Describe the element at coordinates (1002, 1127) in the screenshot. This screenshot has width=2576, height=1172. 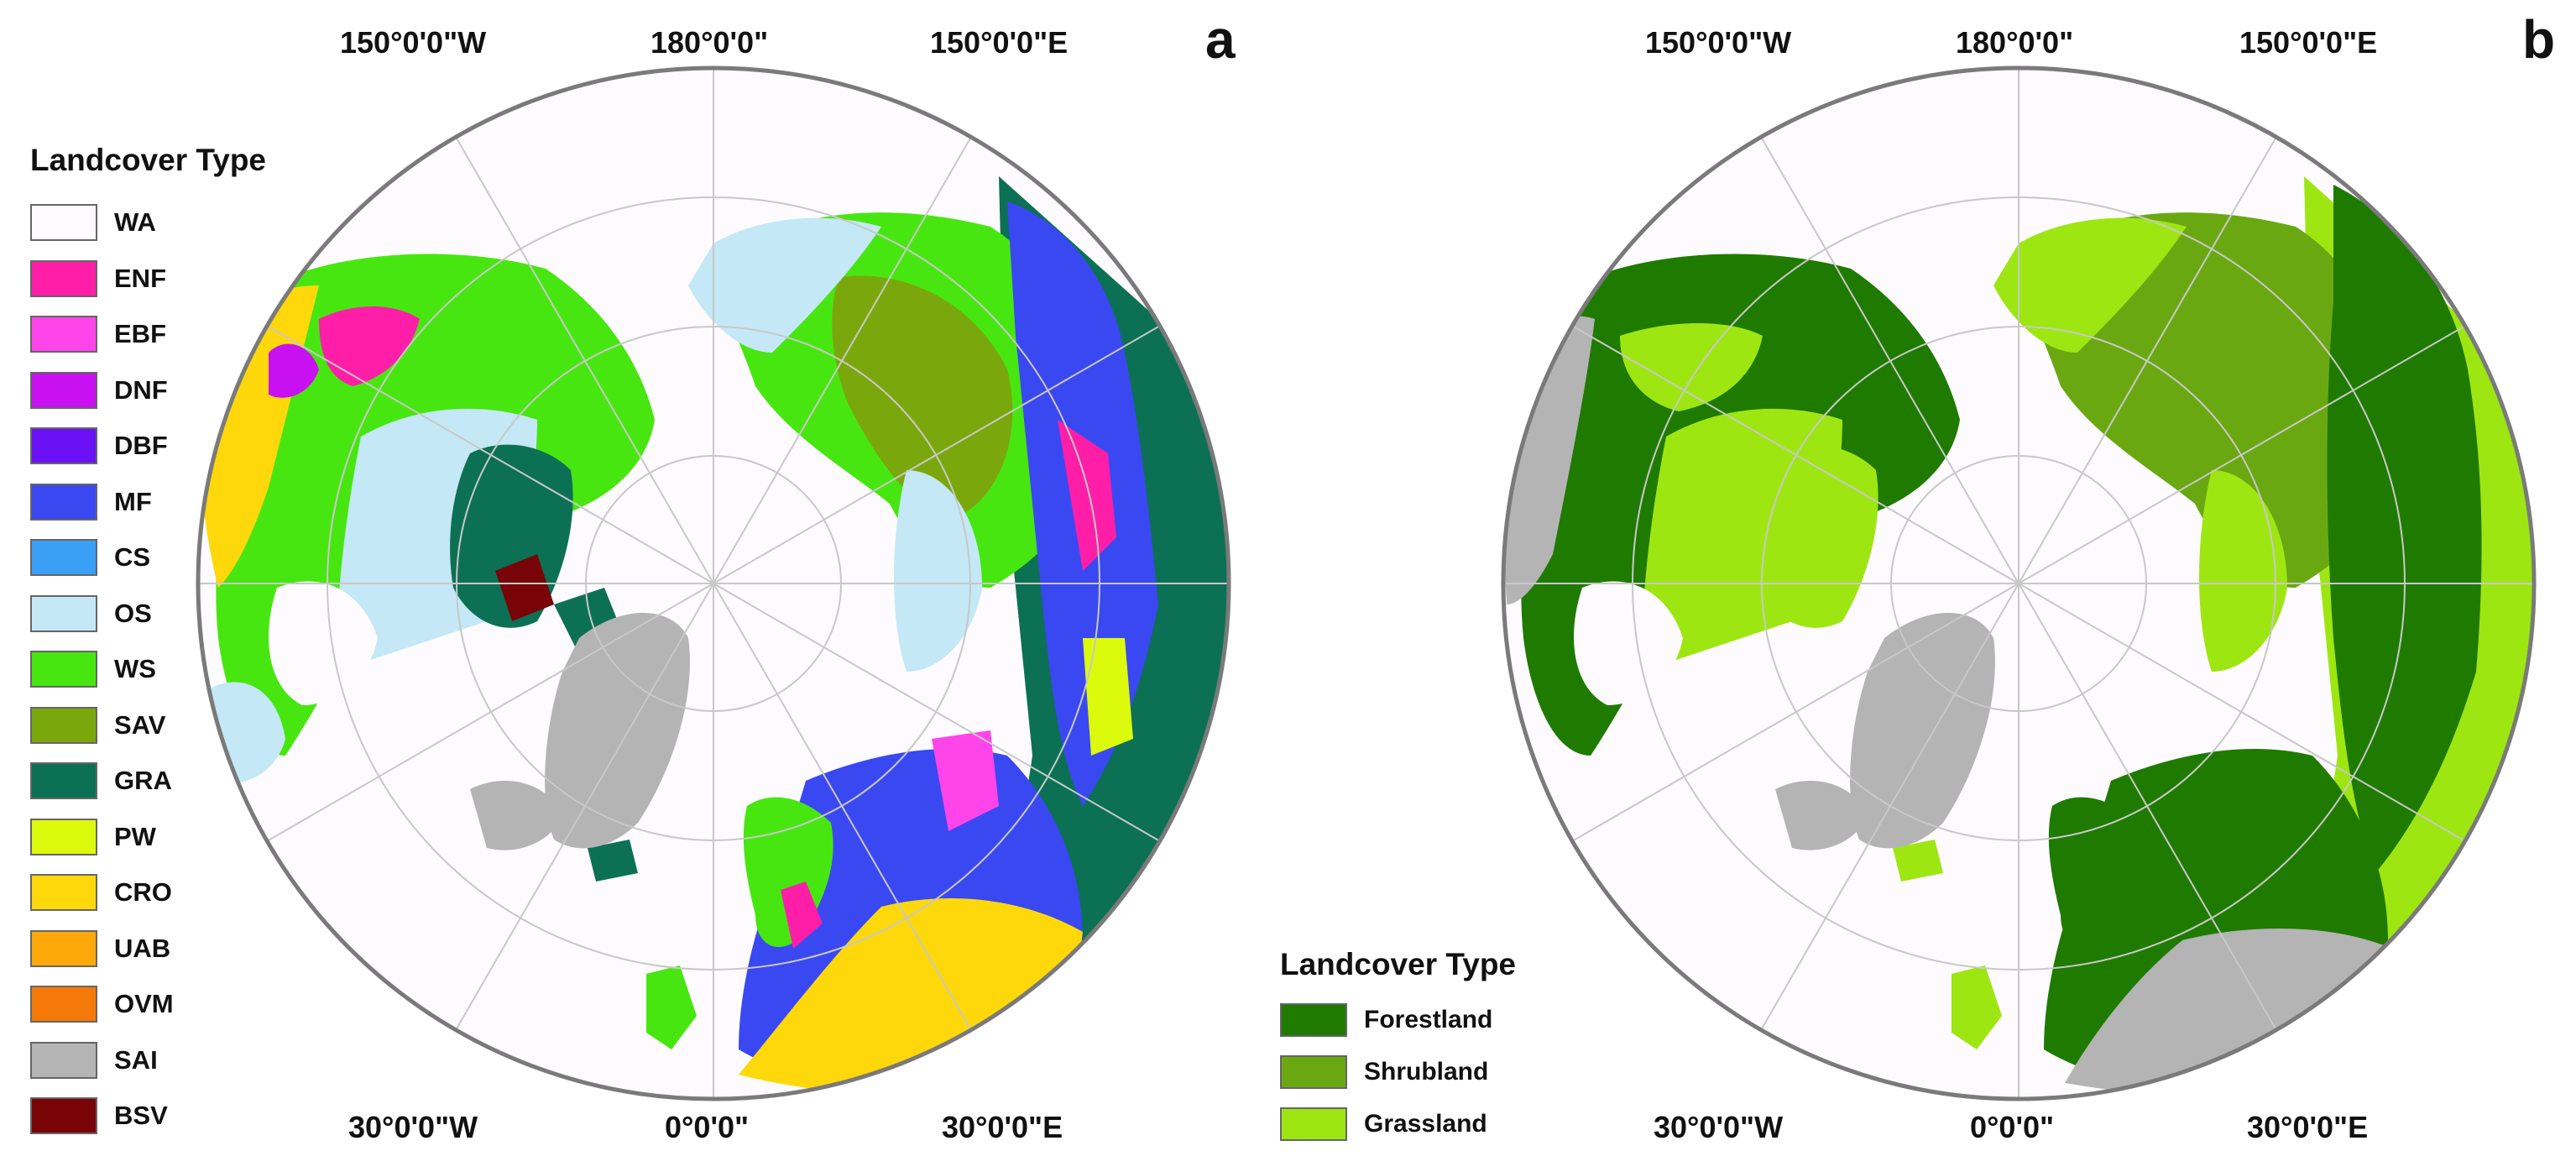
I see `panel-a-coord-30e: 30°0'0"E` at that location.